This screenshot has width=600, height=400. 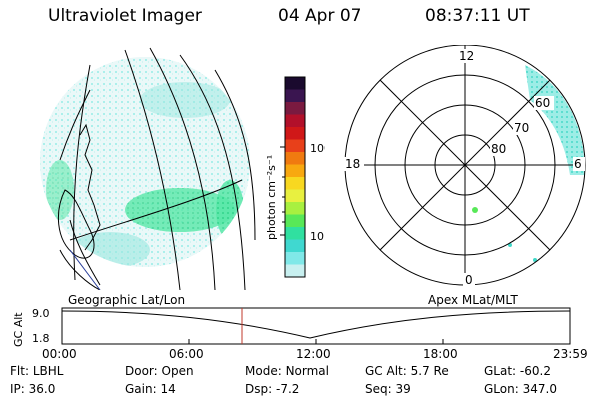 What do you see at coordinates (469, 280) in the screenshot?
I see `mlt-label-bottom: 0` at bounding box center [469, 280].